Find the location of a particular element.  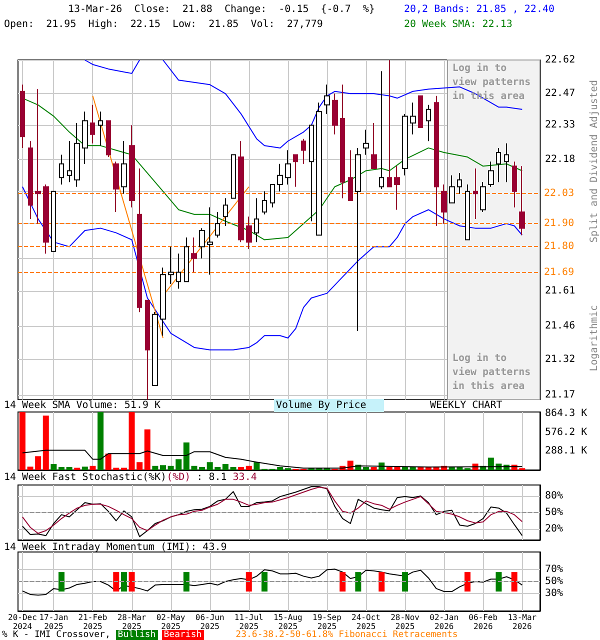

x-tick-label: 28-Mar 2025 is located at coordinates (131, 622).